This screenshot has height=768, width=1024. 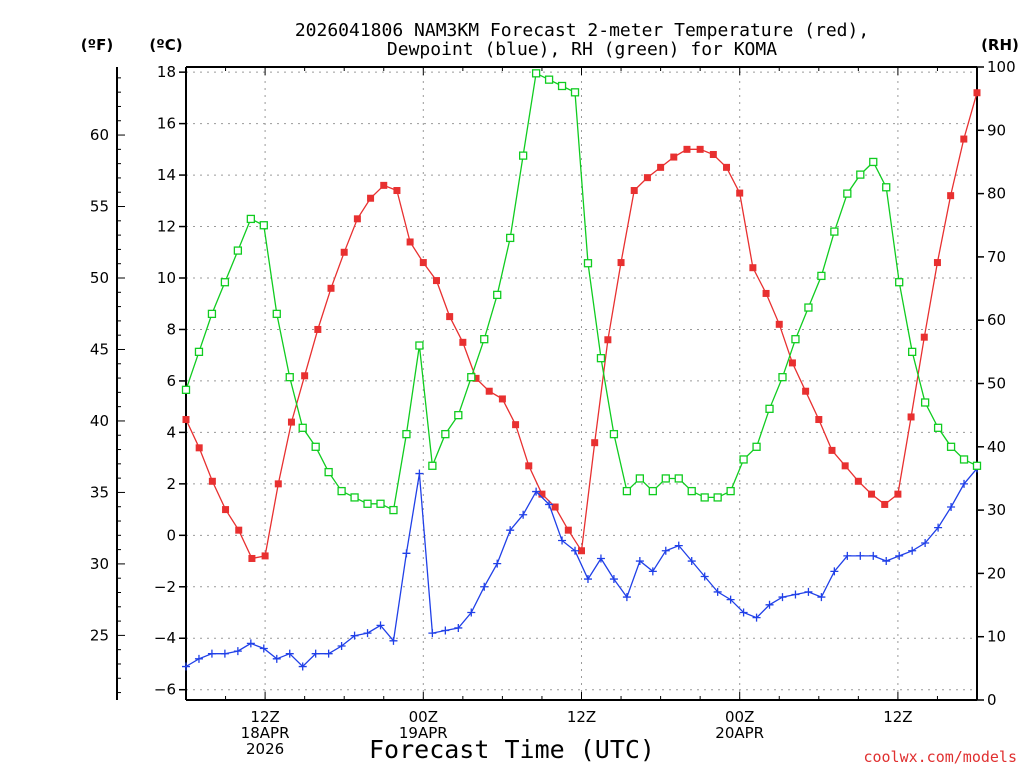 What do you see at coordinates (996, 384) in the screenshot?
I see `rh-tick-label: 50` at bounding box center [996, 384].